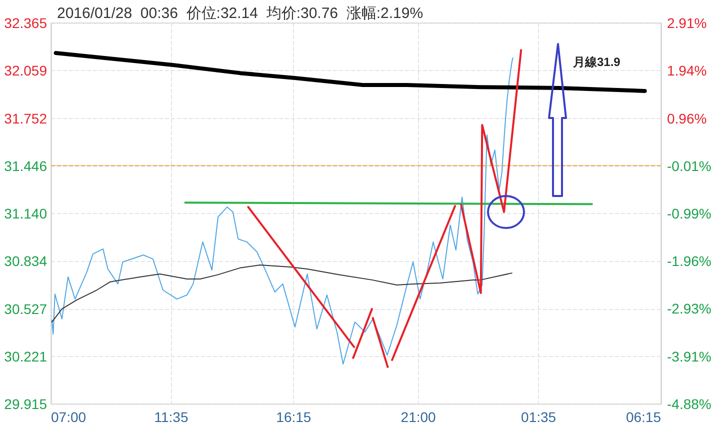  What do you see at coordinates (26, 356) in the screenshot?
I see `y-tick-label: 30.221` at bounding box center [26, 356].